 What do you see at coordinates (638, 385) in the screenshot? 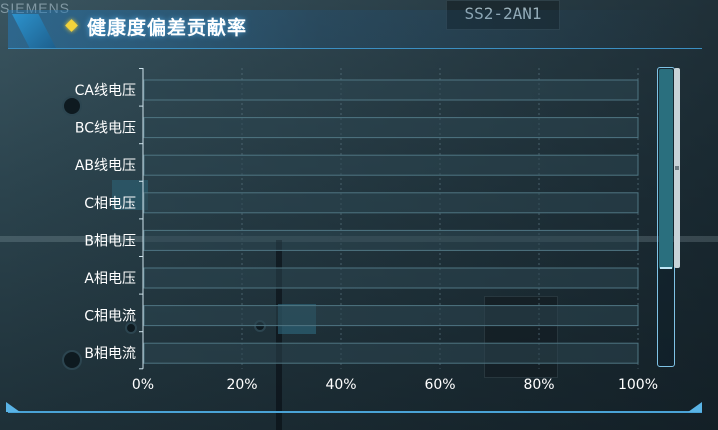
I see `x-tick-label: 100%` at bounding box center [638, 385].